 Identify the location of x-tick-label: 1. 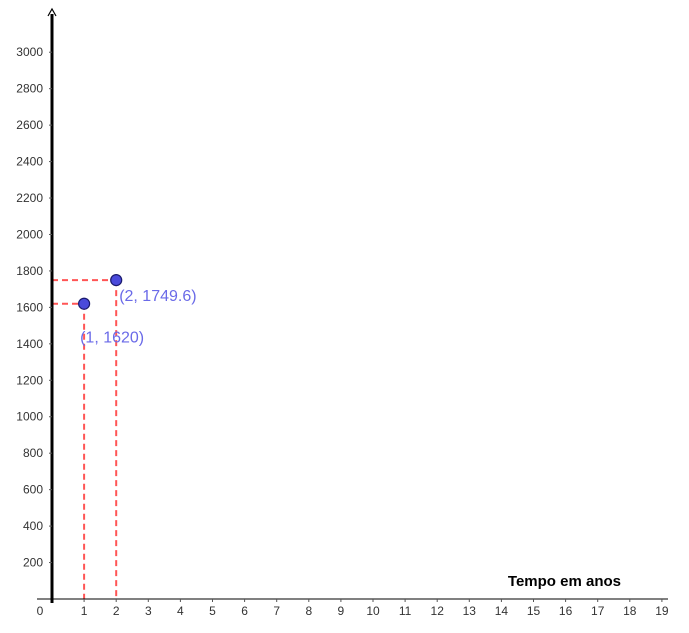
(84, 611).